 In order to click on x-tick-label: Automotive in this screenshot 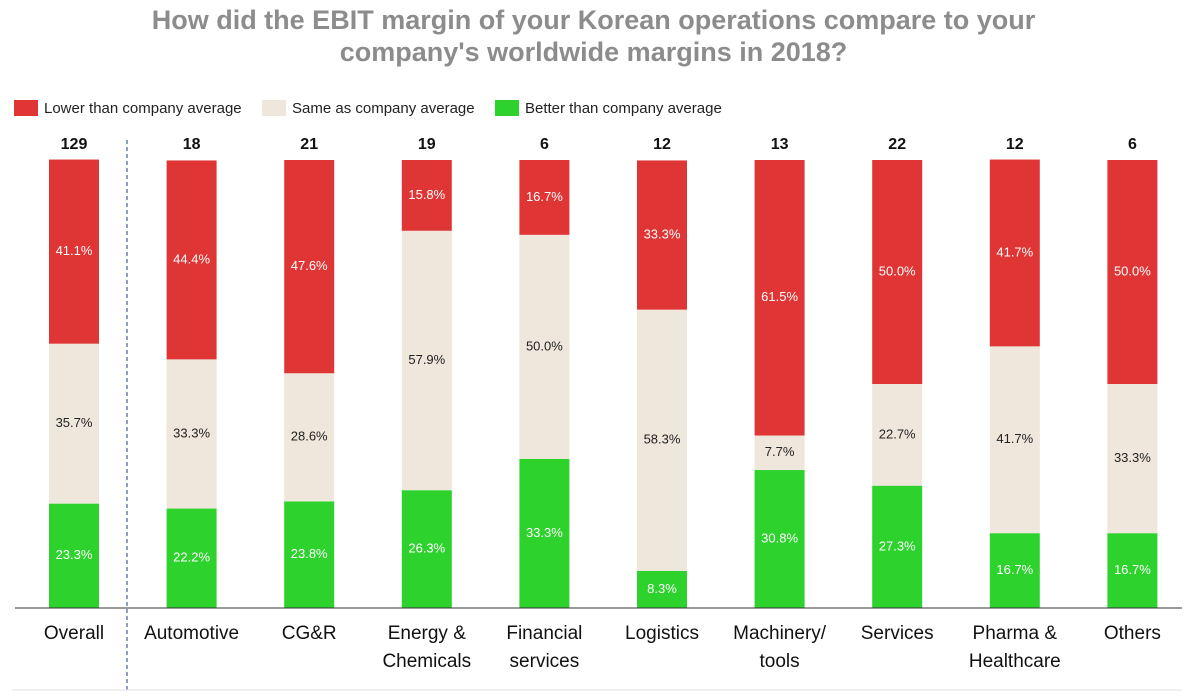, I will do `click(192, 633)`.